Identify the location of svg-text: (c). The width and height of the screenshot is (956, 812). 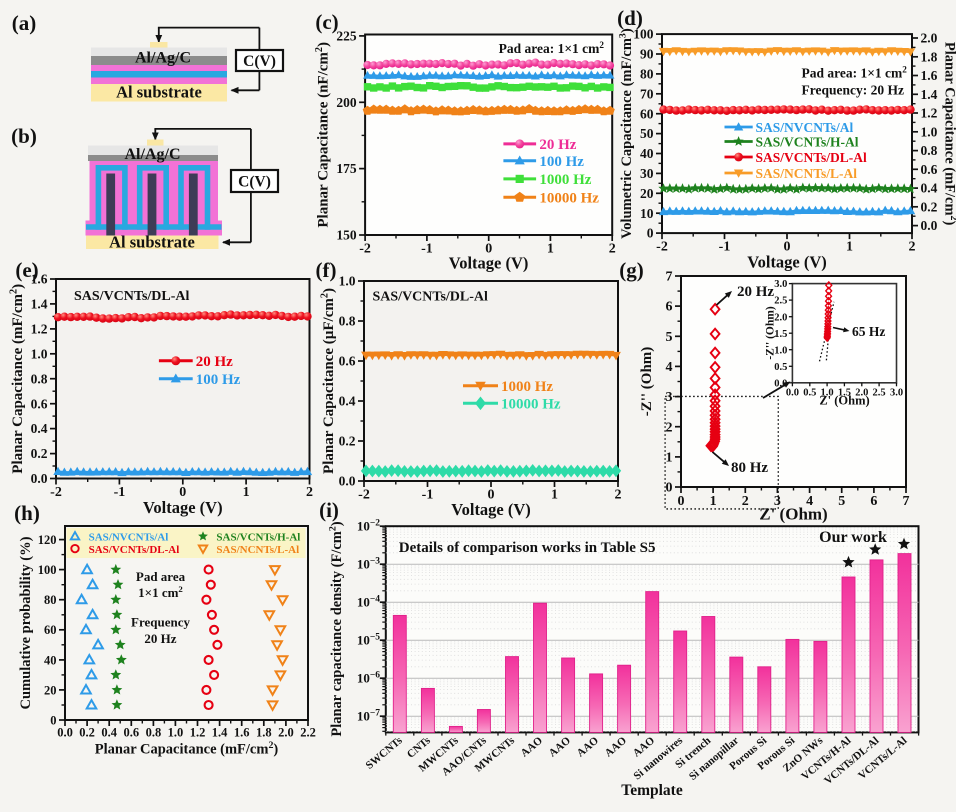
(326, 22).